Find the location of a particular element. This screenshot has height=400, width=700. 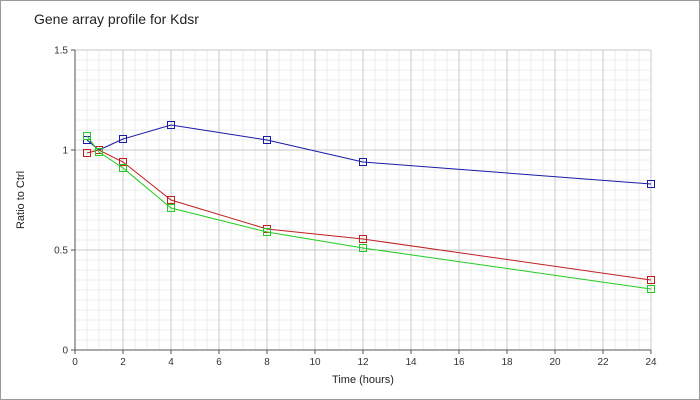

y-axis-label: Ratio to Ctrl is located at coordinates (21, 200).